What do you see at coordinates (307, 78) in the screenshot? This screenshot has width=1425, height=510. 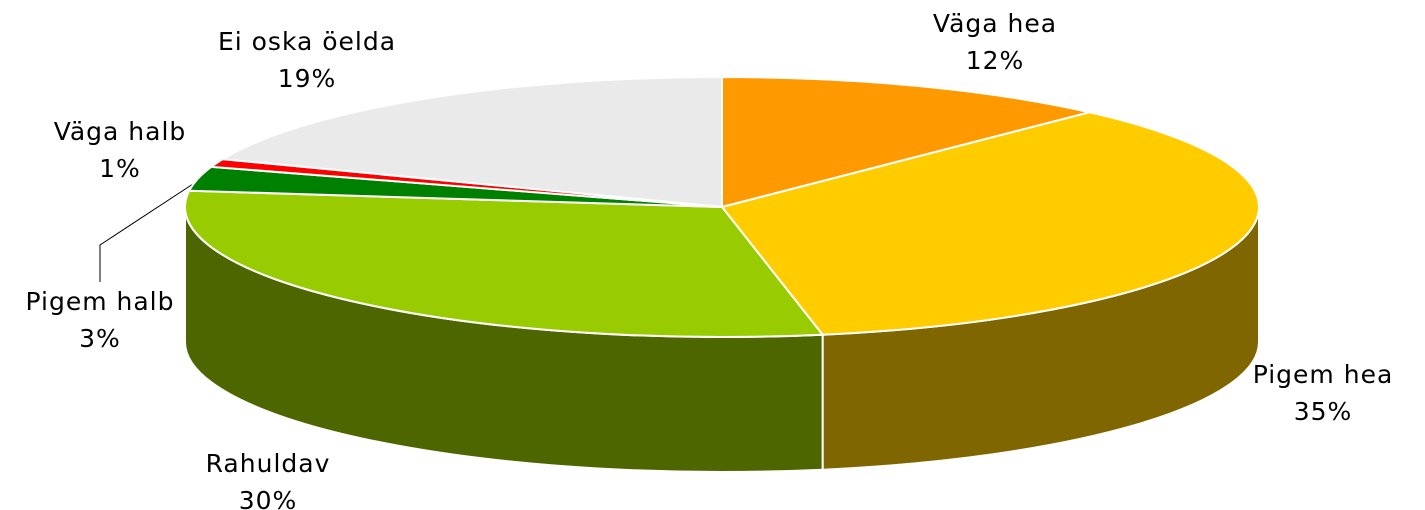 I see `slice-value-label: 19%` at bounding box center [307, 78].